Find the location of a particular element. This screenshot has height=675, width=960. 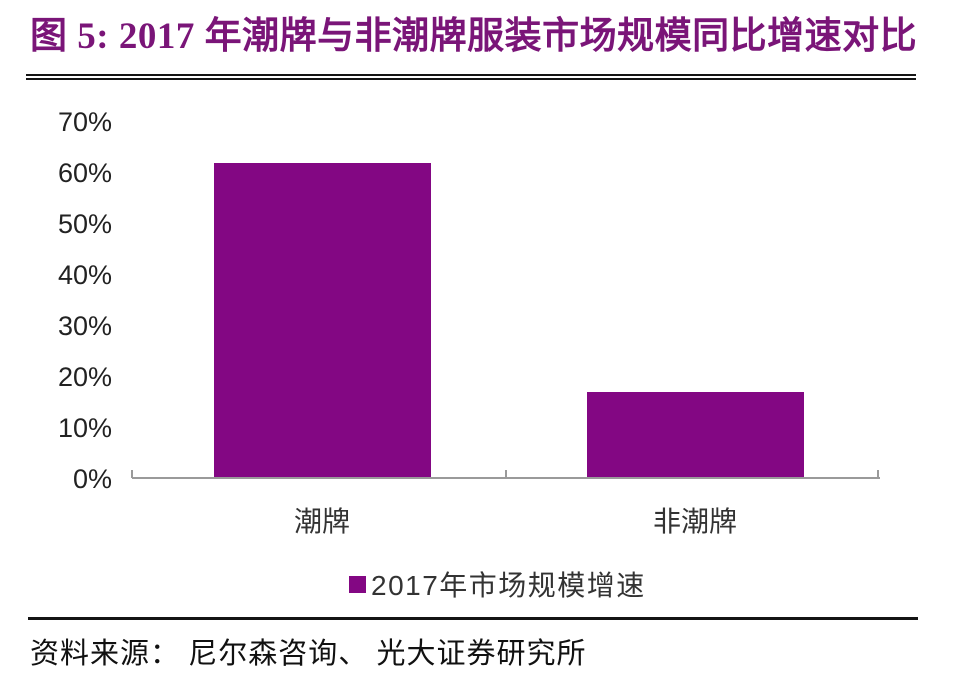

y-axis-tick-label: 50% is located at coordinates (84, 224).